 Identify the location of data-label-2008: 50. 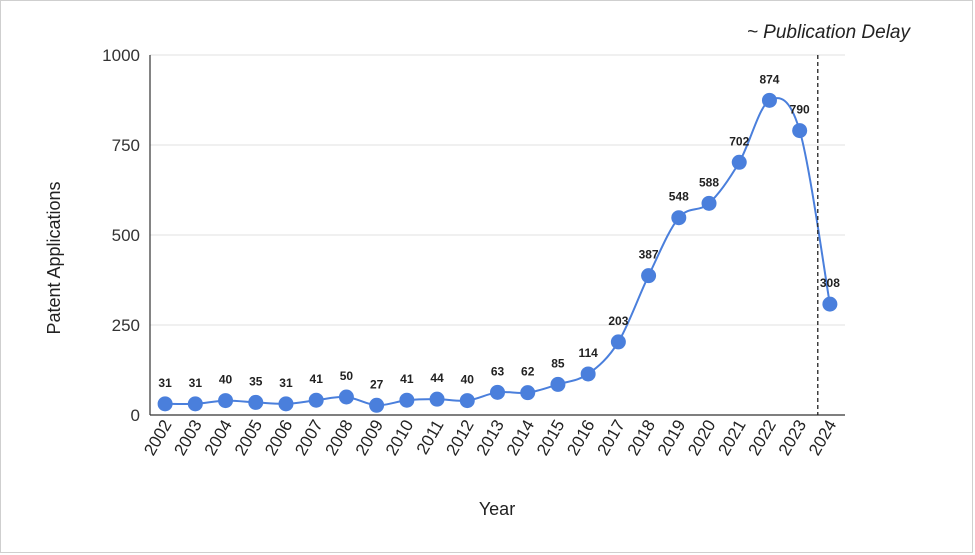
(347, 376).